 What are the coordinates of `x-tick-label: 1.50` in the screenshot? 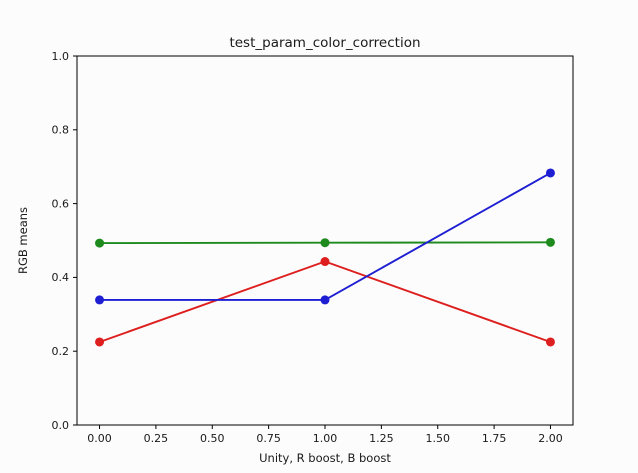 It's located at (437, 438).